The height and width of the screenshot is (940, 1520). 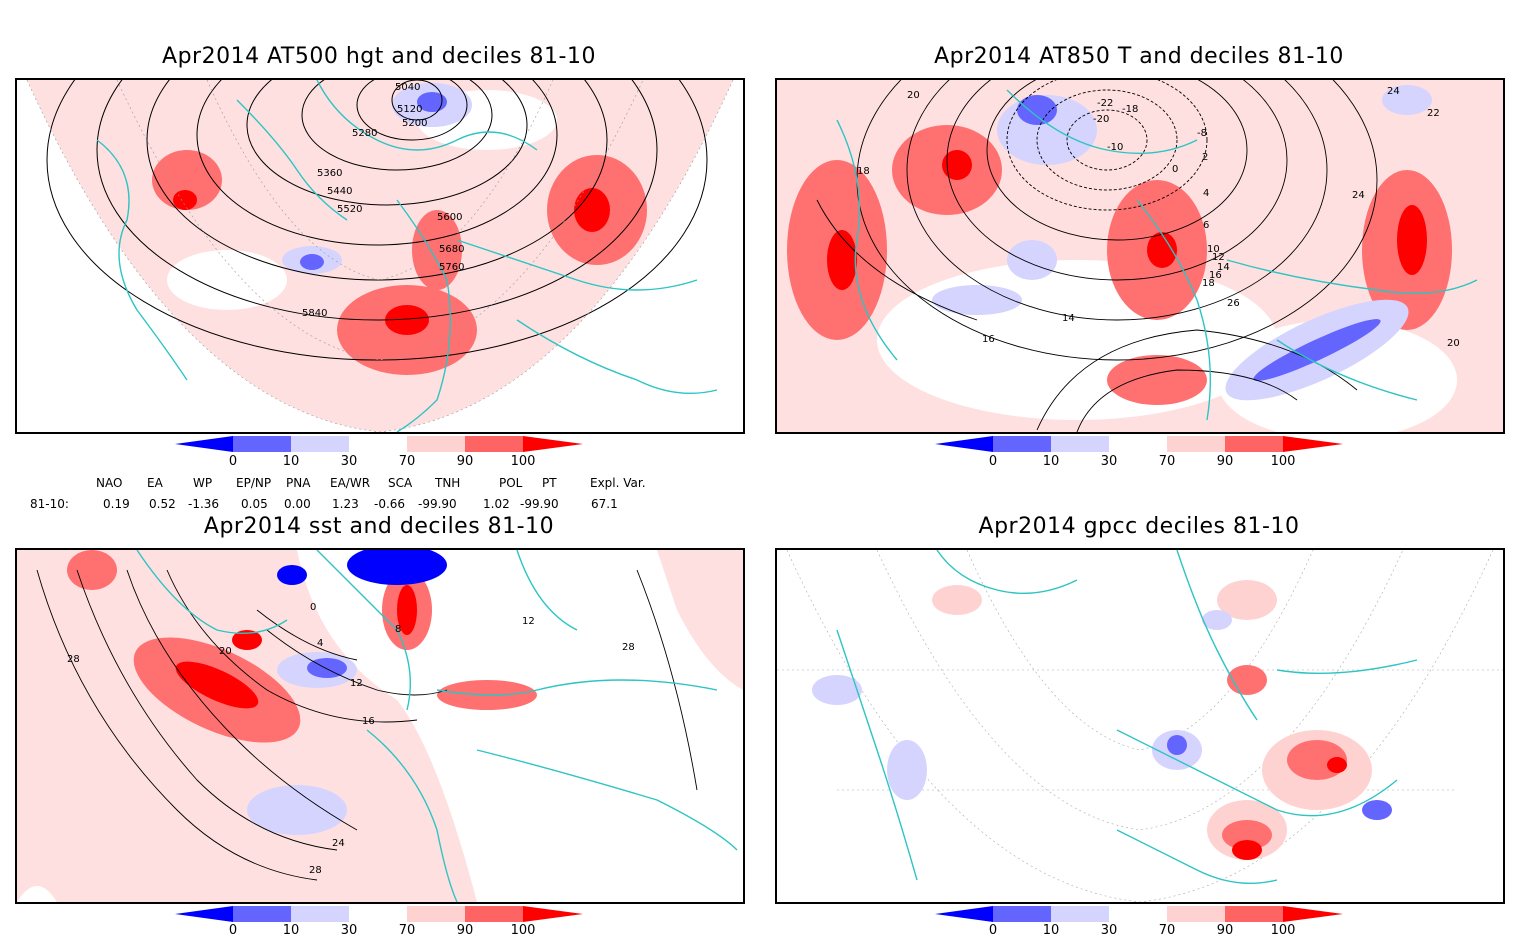 I want to click on contour-label: 5280, so click(x=364, y=133).